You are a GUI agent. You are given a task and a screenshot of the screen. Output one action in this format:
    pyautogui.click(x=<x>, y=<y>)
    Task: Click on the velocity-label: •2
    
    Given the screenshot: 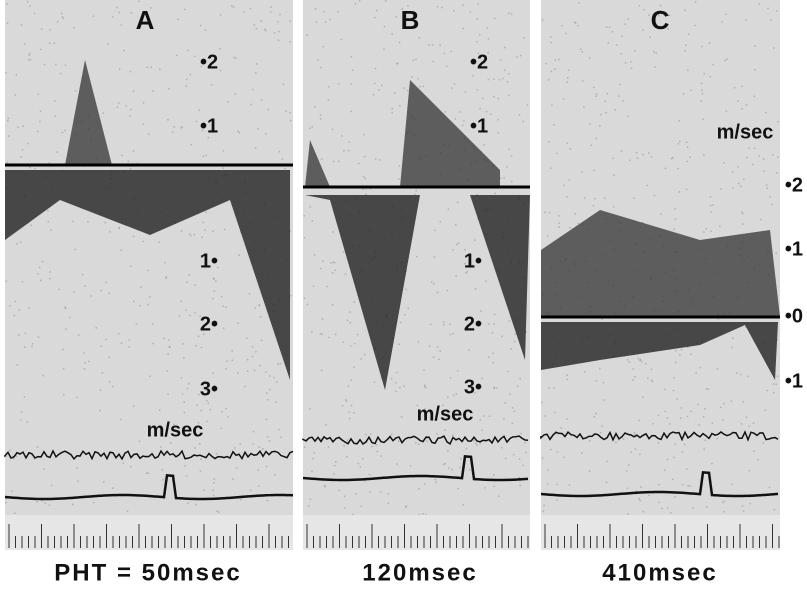 What is the action you would take?
    pyautogui.click(x=209, y=62)
    